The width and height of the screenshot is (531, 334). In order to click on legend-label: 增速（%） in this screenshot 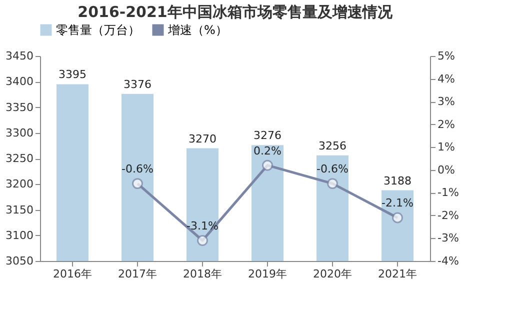, I will do `click(197, 30)`.